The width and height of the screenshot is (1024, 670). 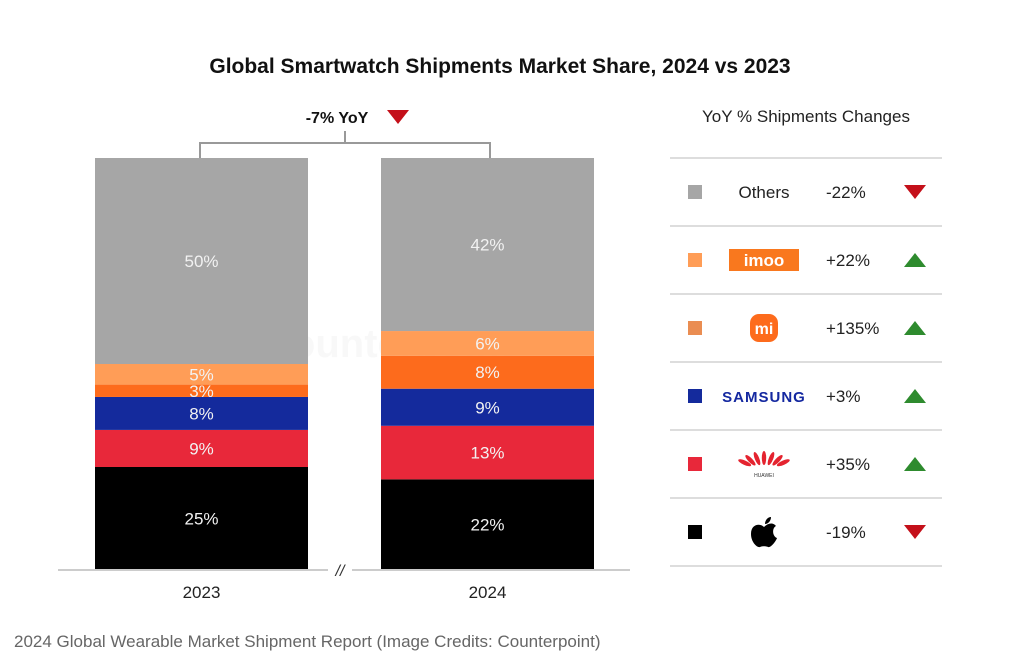 I want to click on data-label-apple-2024: 22%, so click(x=487, y=525).